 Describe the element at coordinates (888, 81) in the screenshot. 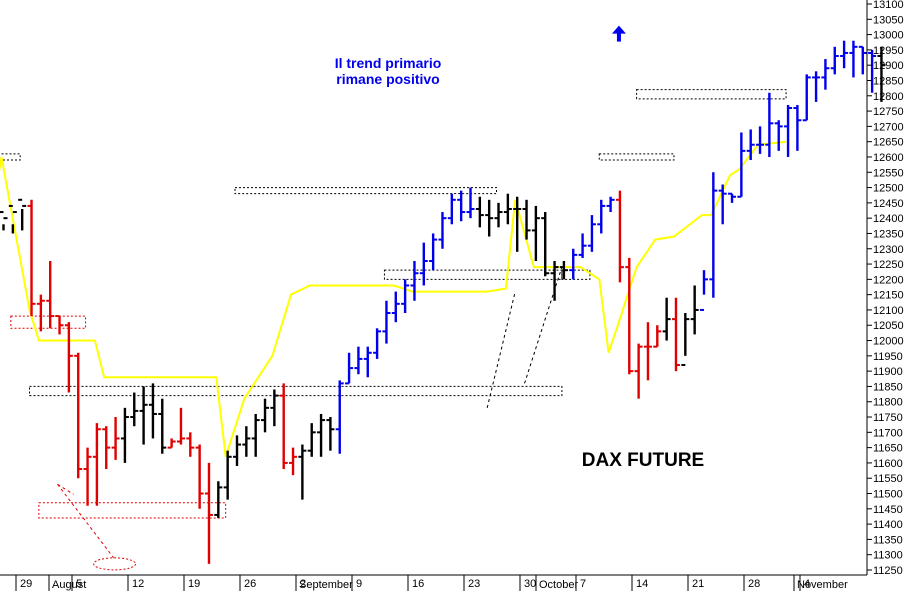

I see `y-tick-label: 12850` at that location.